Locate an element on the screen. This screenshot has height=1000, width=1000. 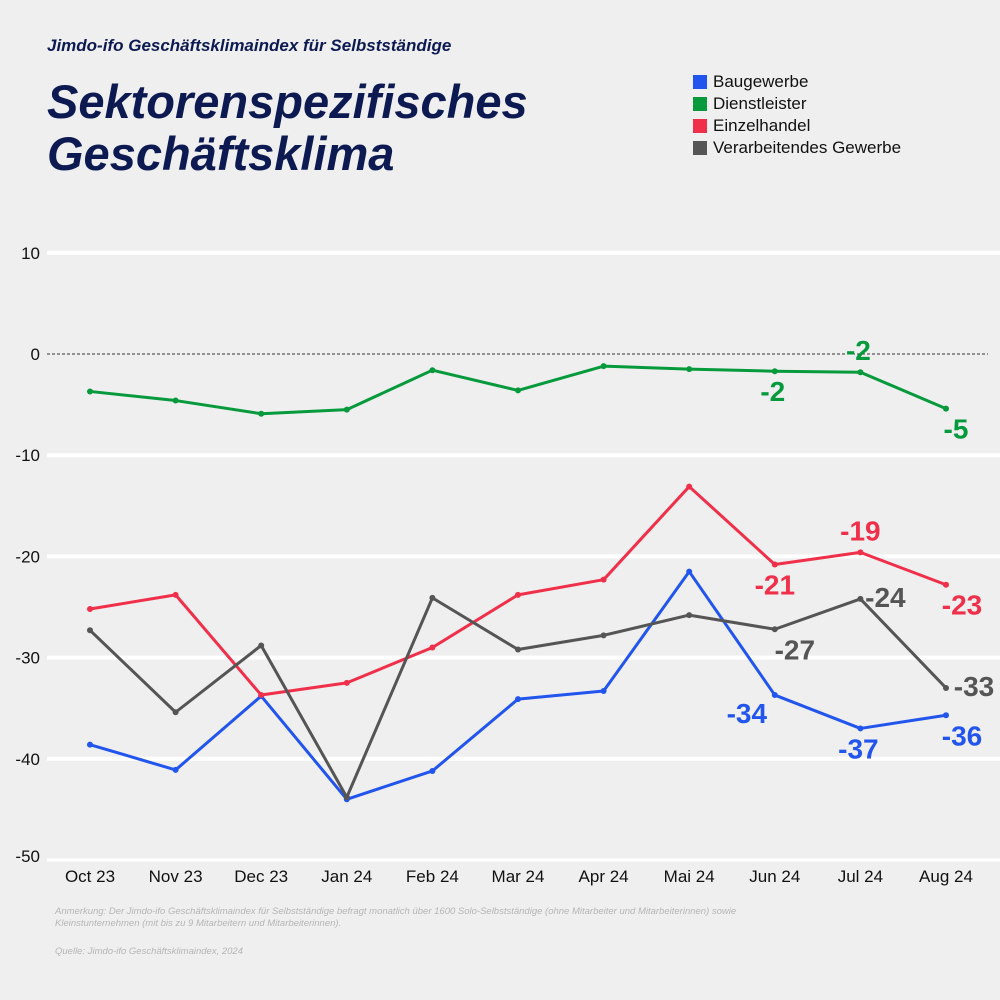
x-tick-label: Aug 24 is located at coordinates (946, 876).